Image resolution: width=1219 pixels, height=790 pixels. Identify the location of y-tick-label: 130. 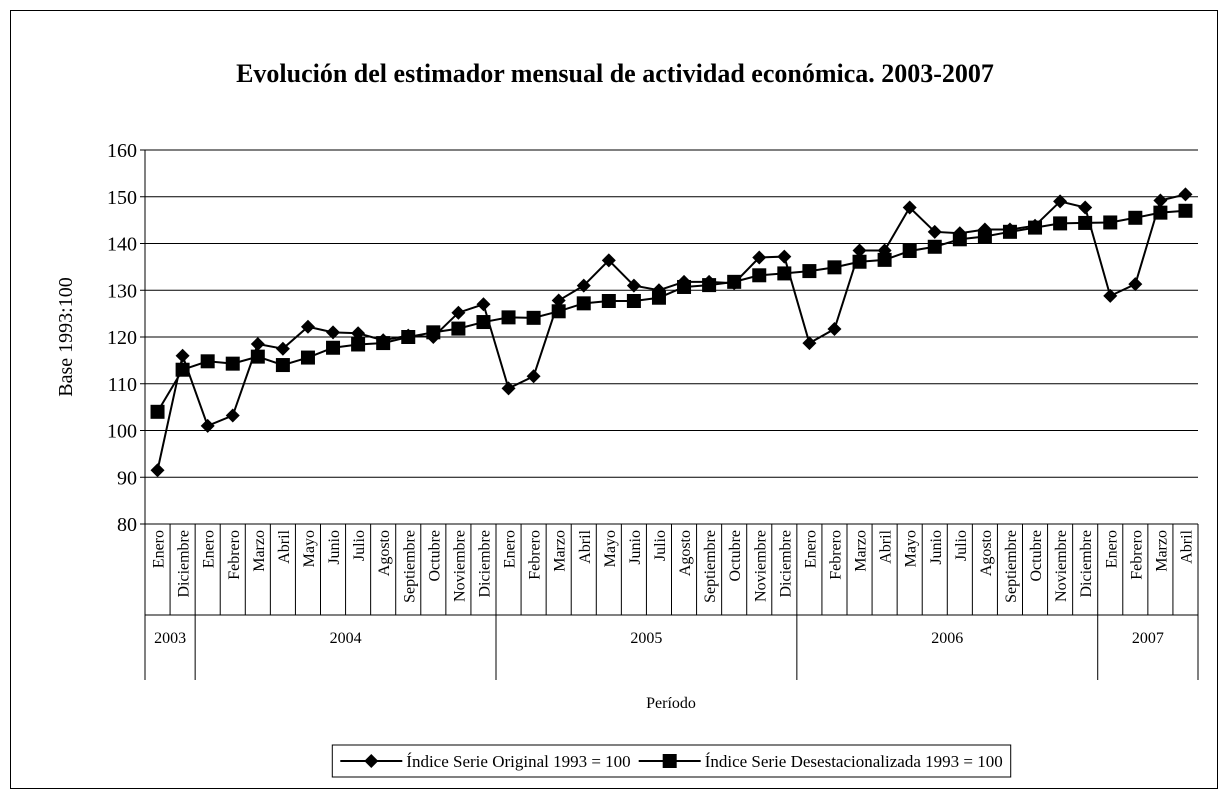
(122, 291).